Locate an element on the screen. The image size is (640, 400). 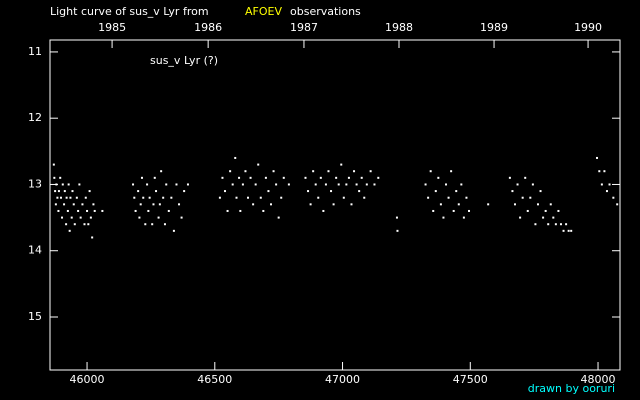
y-tick-label: 11 is located at coordinates (35, 51).